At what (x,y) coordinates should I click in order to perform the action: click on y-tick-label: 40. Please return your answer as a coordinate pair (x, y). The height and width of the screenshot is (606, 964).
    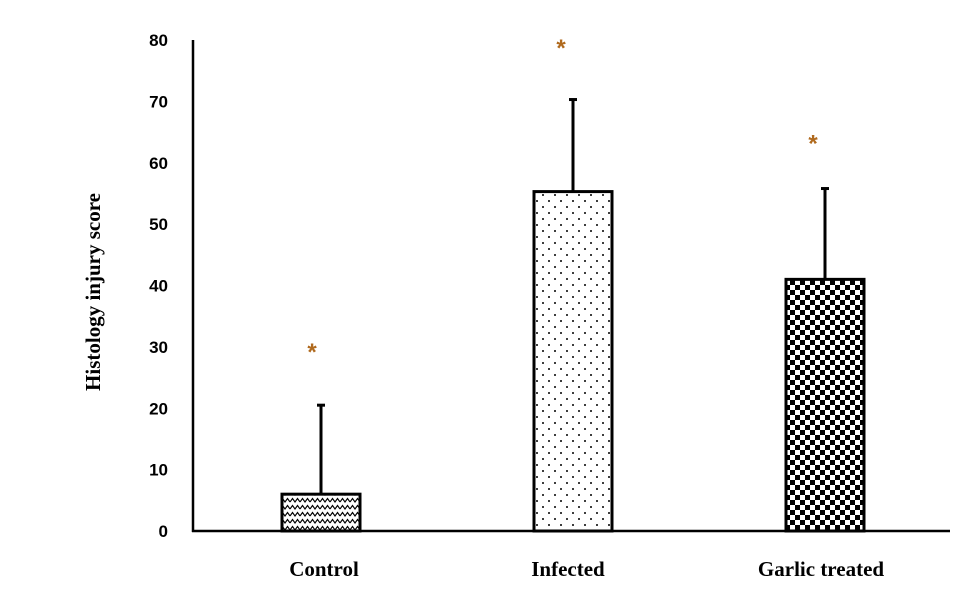
    Looking at the image, I should click on (158, 286).